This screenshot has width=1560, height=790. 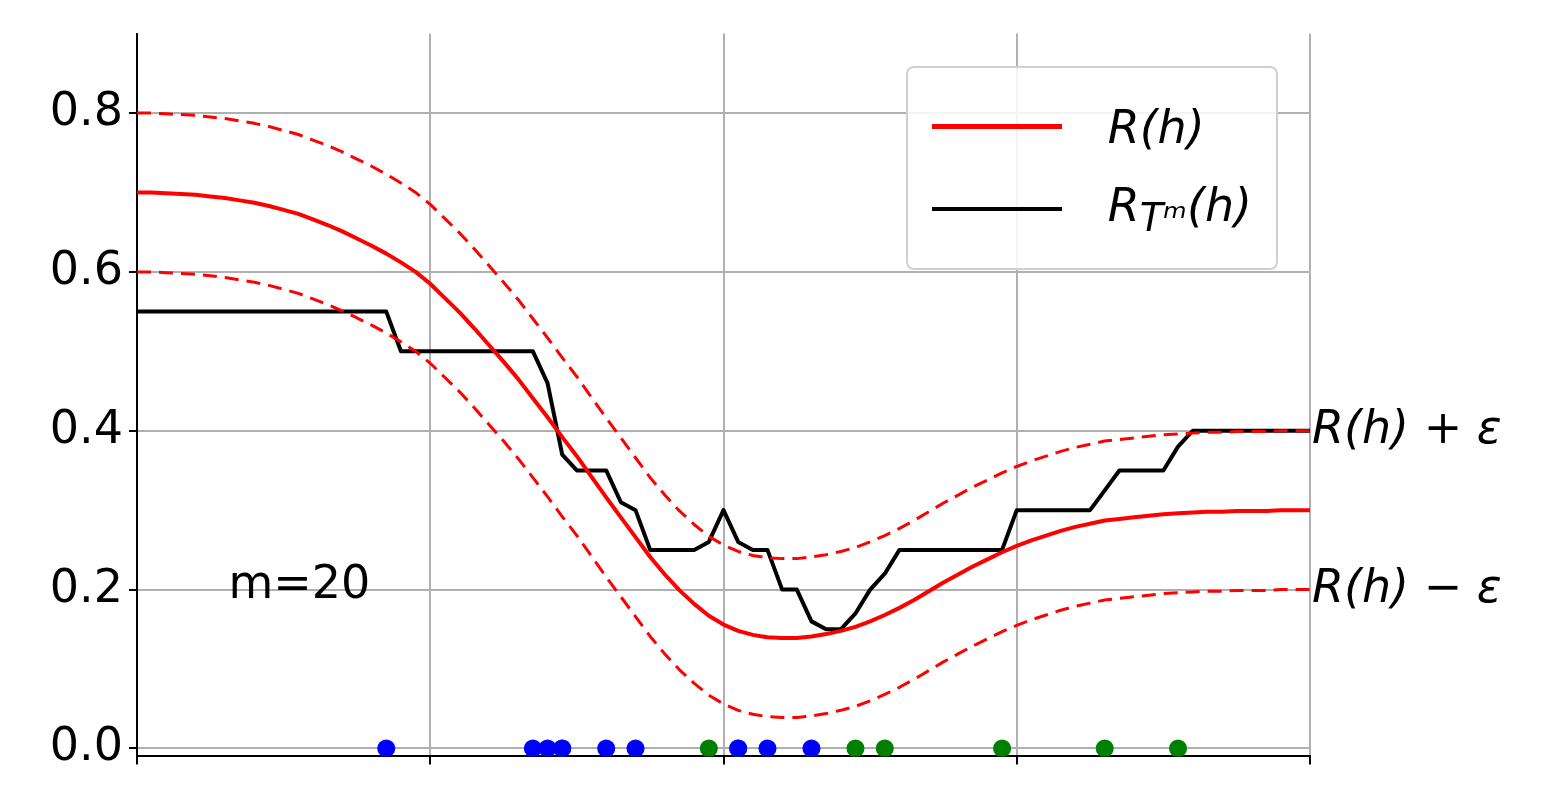 What do you see at coordinates (86, 108) in the screenshot?
I see `y-tick-label: 0.8` at bounding box center [86, 108].